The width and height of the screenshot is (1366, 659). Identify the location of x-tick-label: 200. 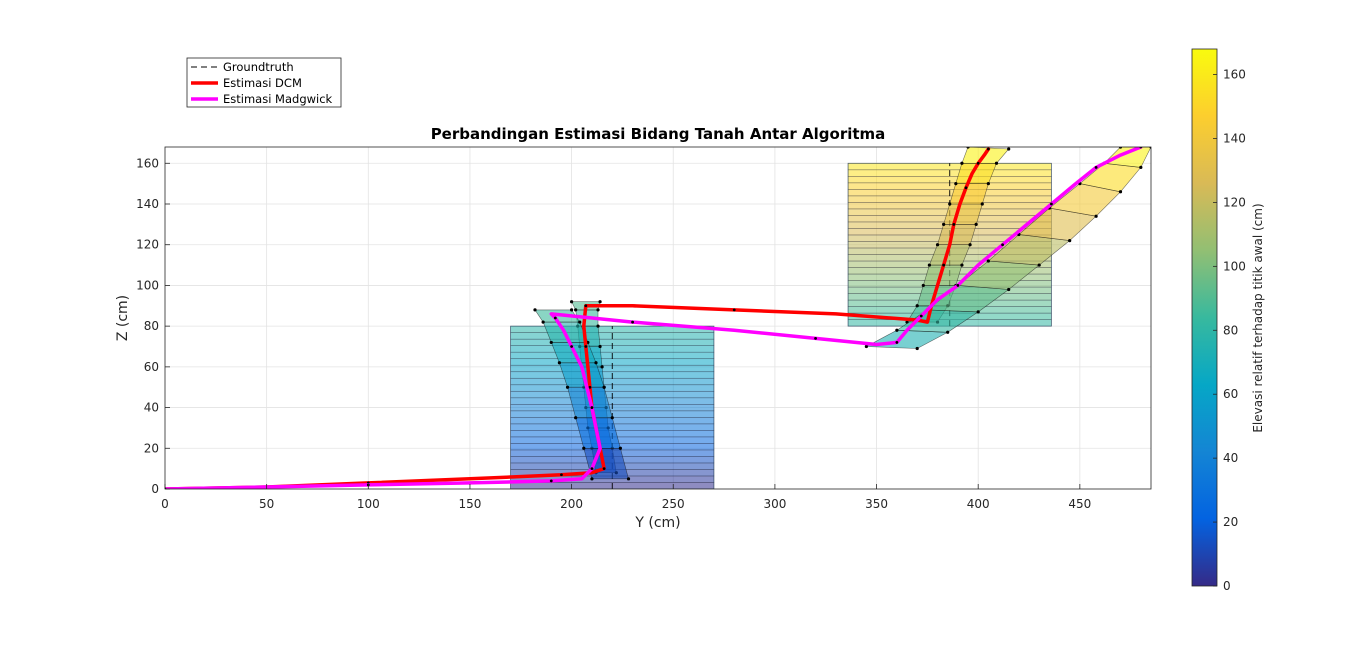
(571, 504).